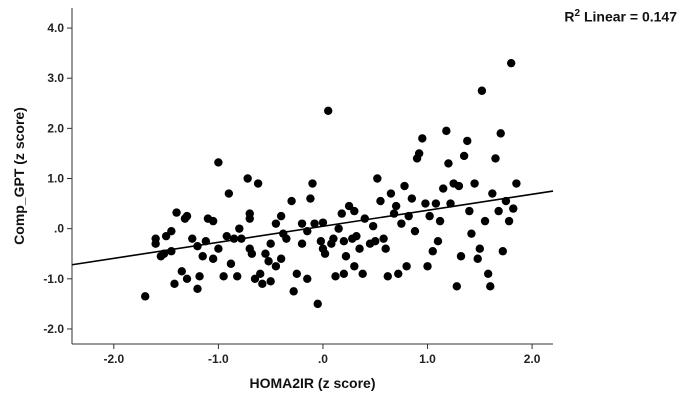  I want to click on y-tick-label: 1.0, so click(55, 179).